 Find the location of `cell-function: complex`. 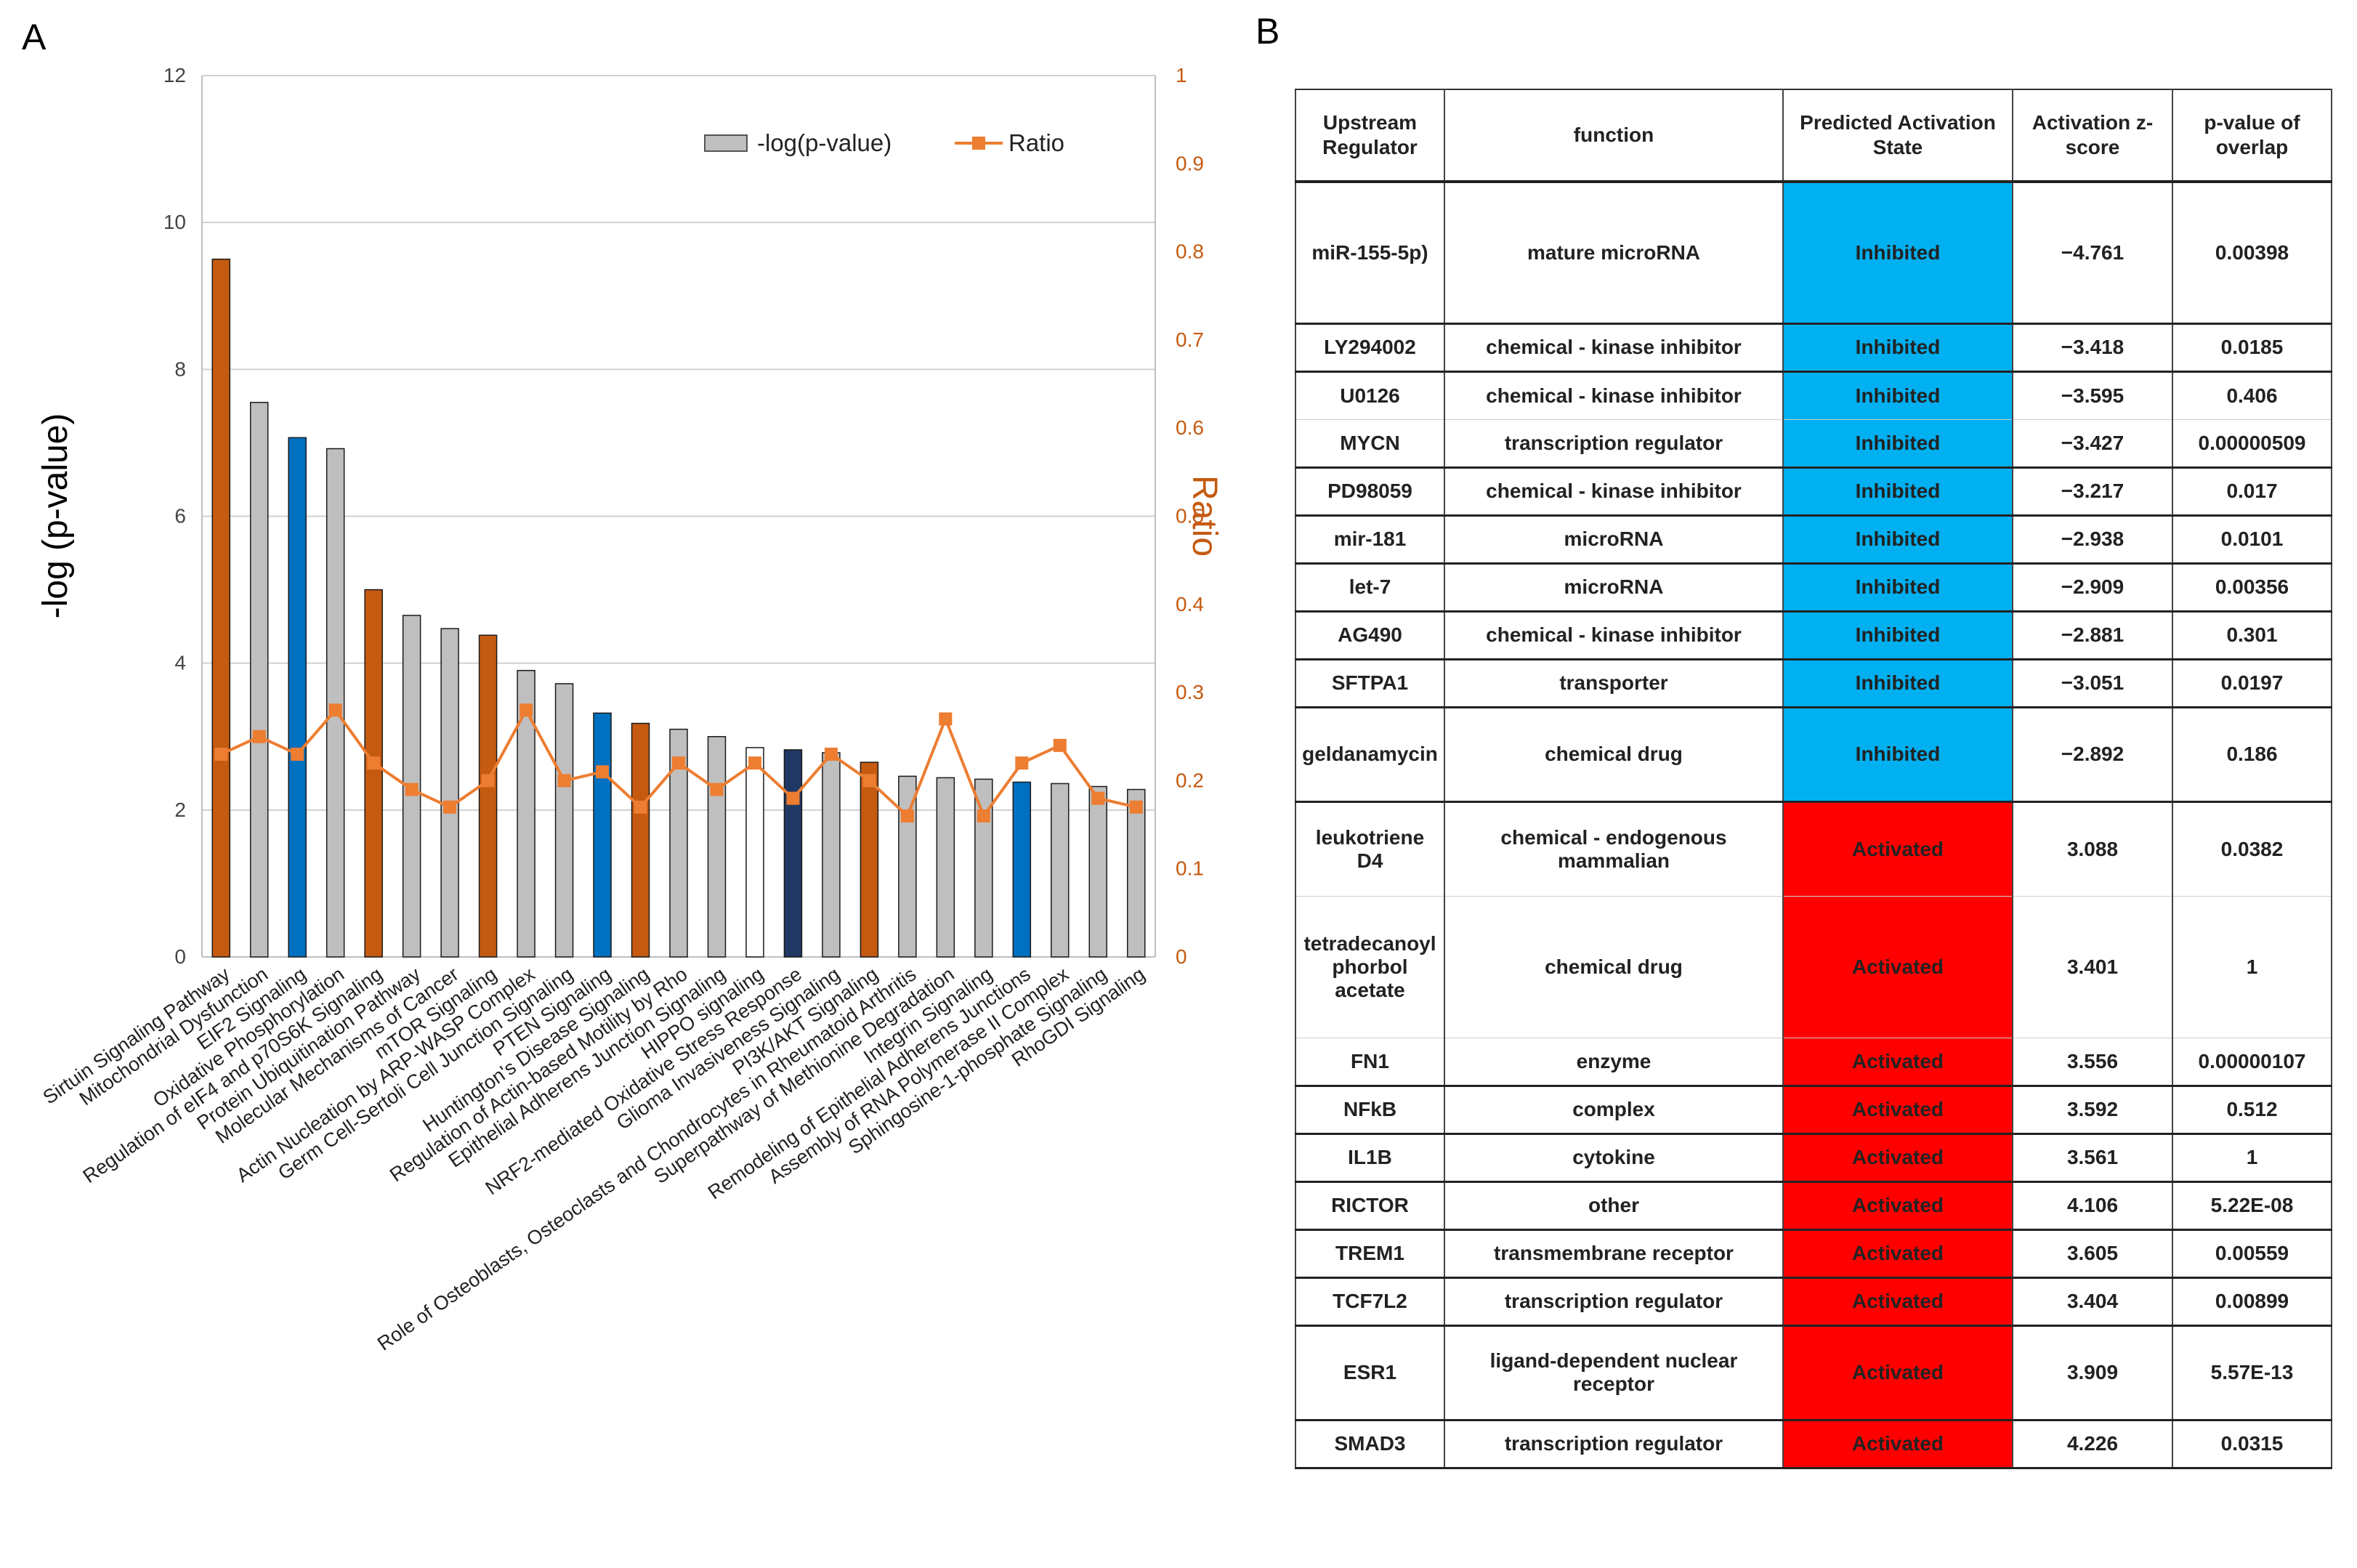

cell-function: complex is located at coordinates (1614, 1110).